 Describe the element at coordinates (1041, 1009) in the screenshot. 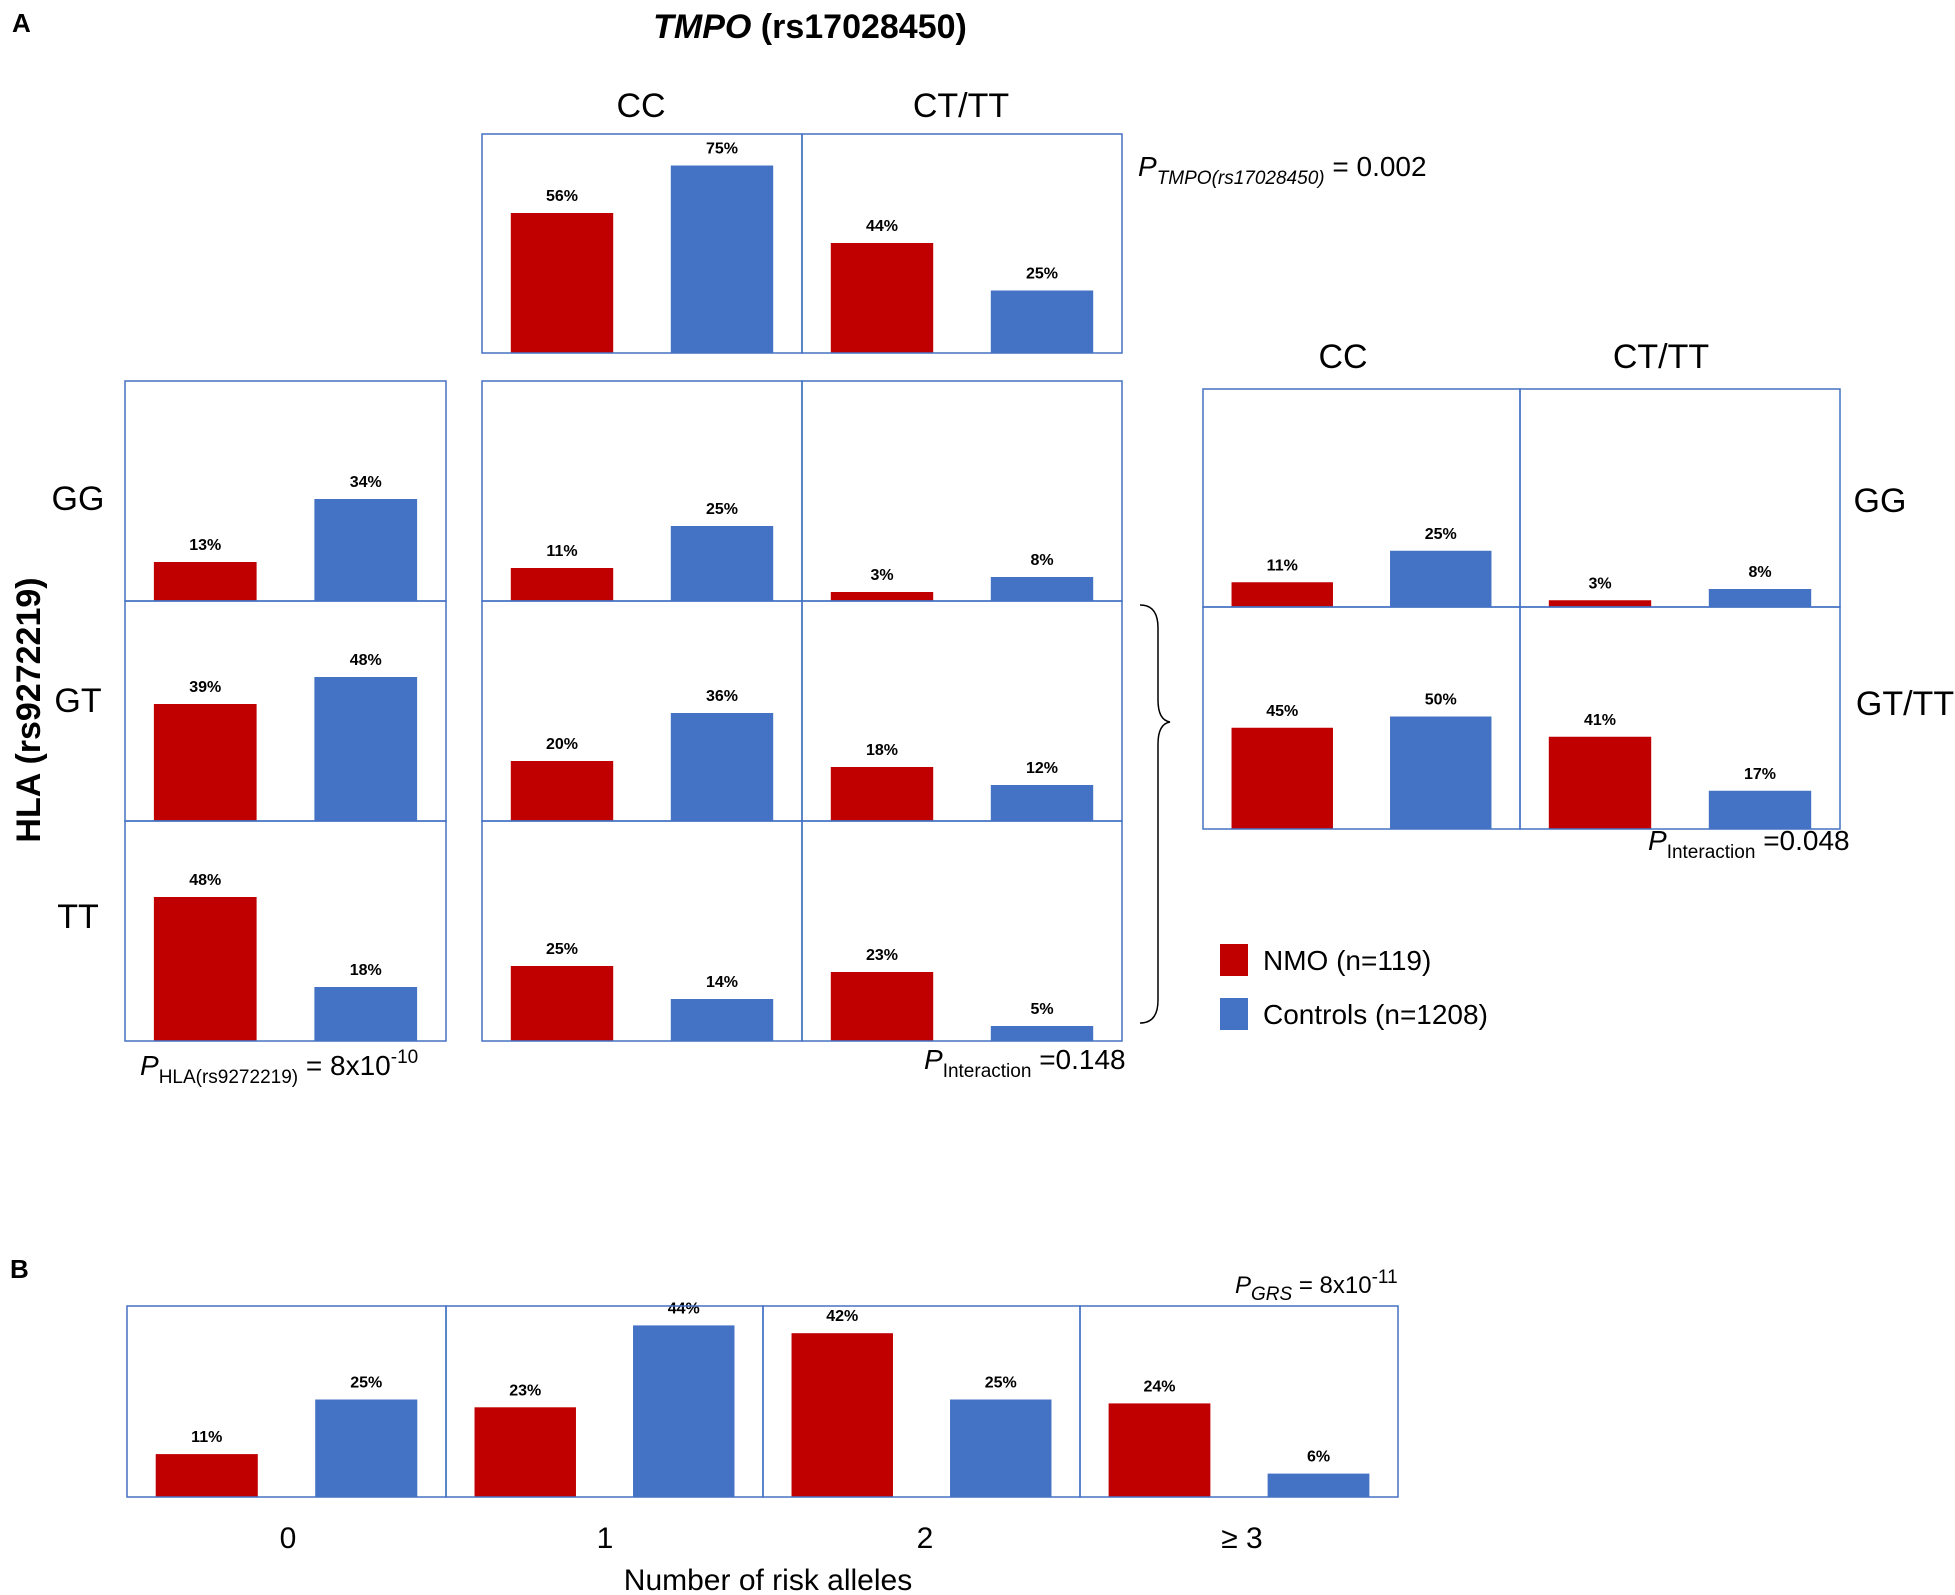

I see `joint-2-1-controls-label: 5%` at that location.